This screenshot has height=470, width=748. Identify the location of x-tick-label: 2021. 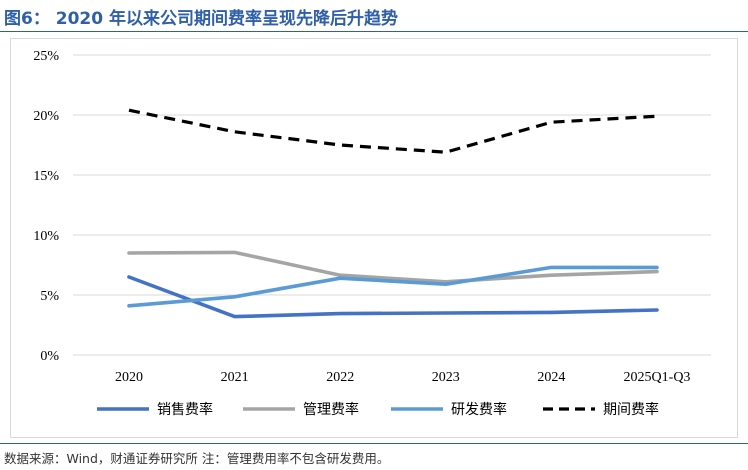
(235, 377).